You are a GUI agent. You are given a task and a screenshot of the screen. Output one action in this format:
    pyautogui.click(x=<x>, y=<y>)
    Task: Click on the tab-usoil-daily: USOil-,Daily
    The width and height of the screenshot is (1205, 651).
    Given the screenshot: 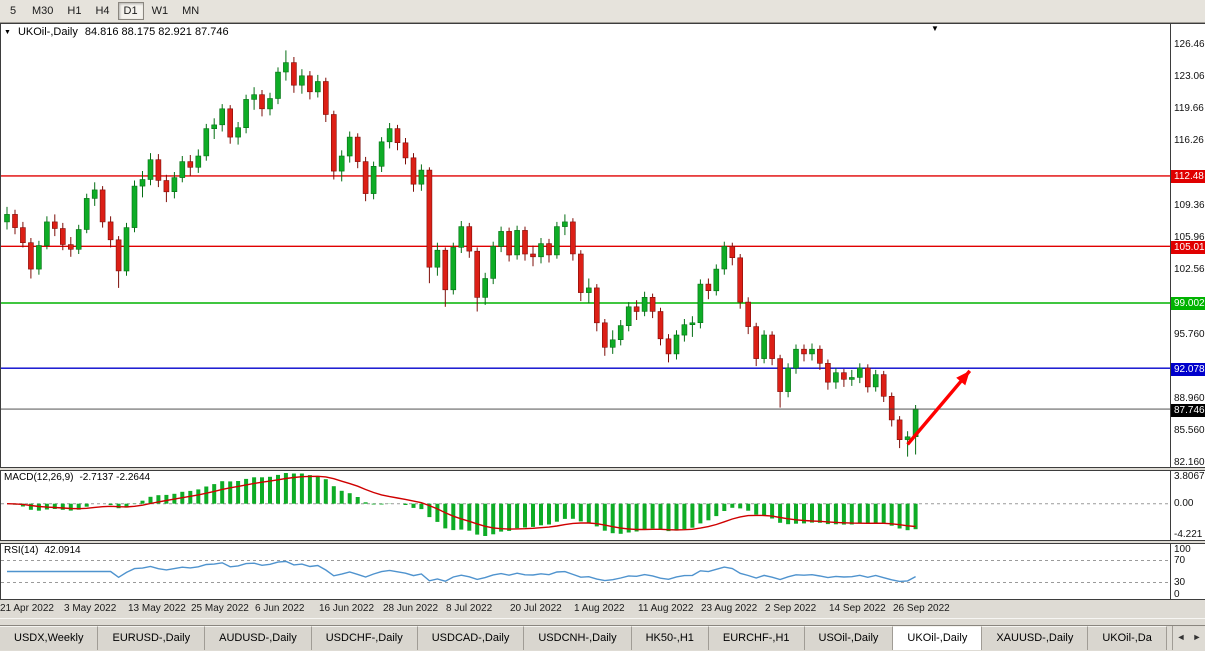 What is the action you would take?
    pyautogui.click(x=849, y=638)
    